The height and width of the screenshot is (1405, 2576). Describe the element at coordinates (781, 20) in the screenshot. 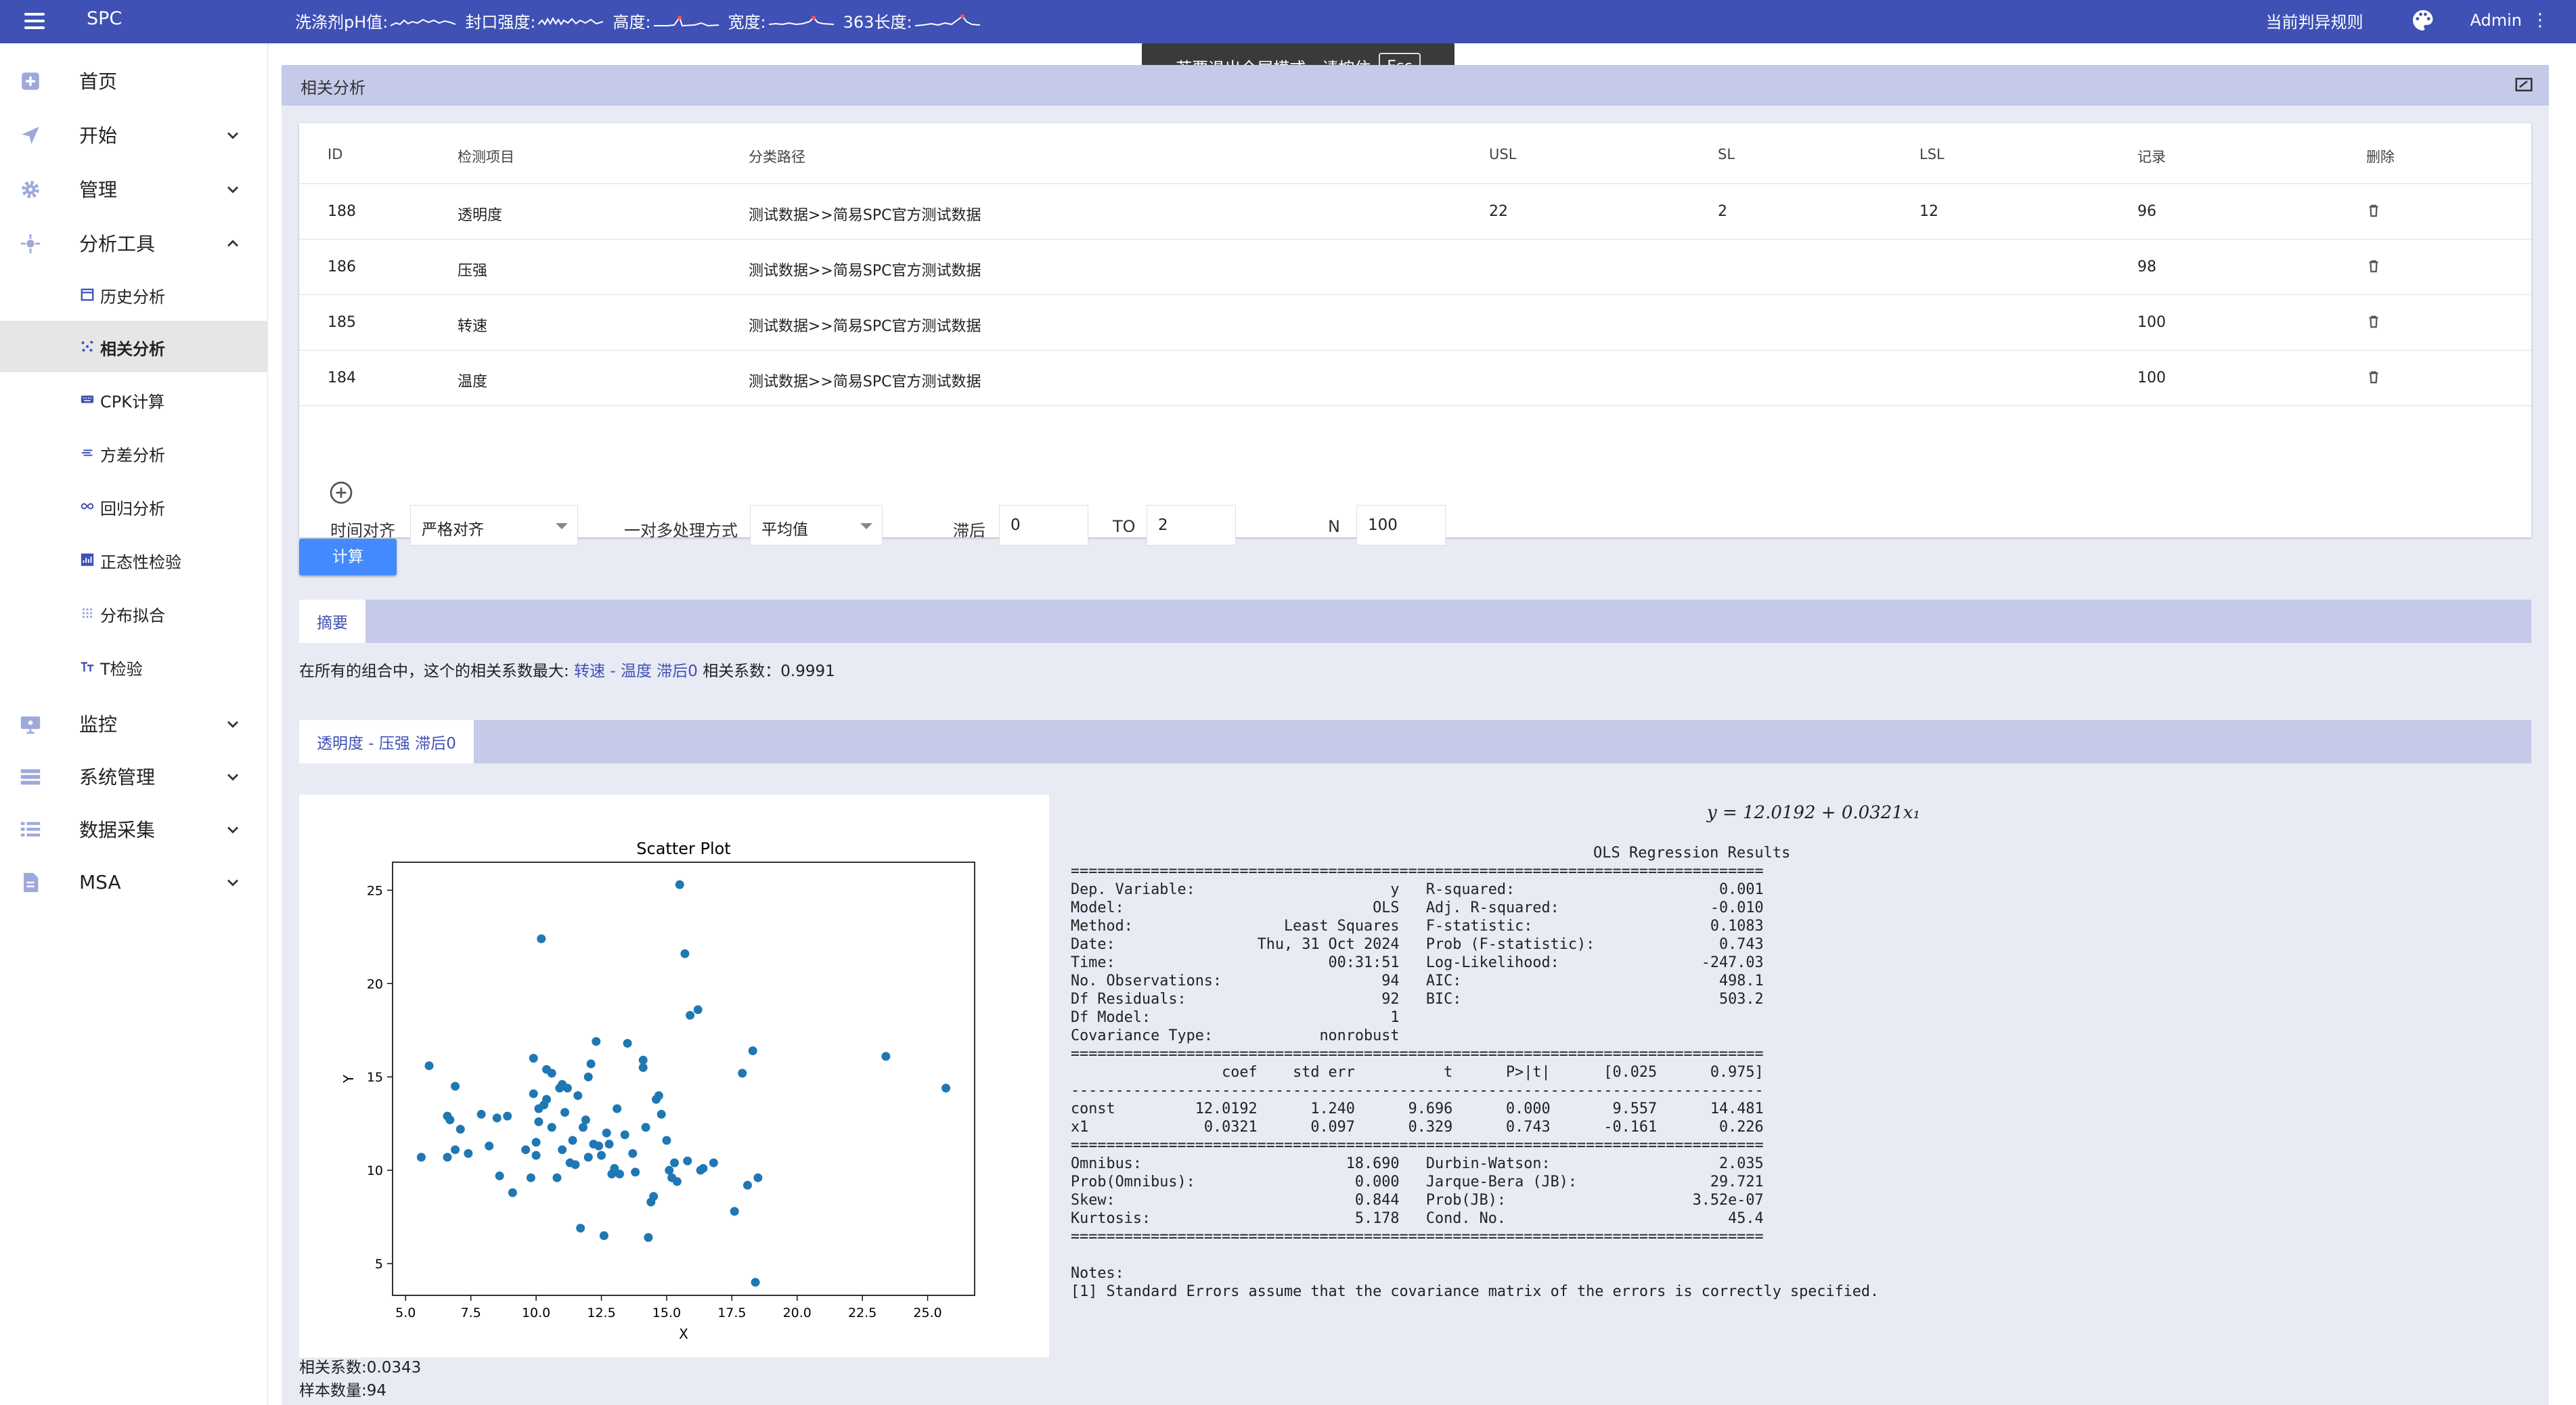

I see `sparkline-item: 宽度:` at that location.